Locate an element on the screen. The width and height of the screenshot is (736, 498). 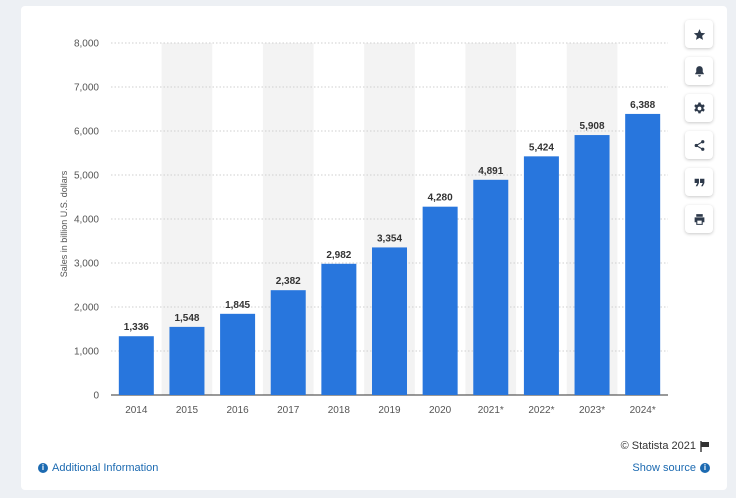
data-label: 5,908 is located at coordinates (592, 126).